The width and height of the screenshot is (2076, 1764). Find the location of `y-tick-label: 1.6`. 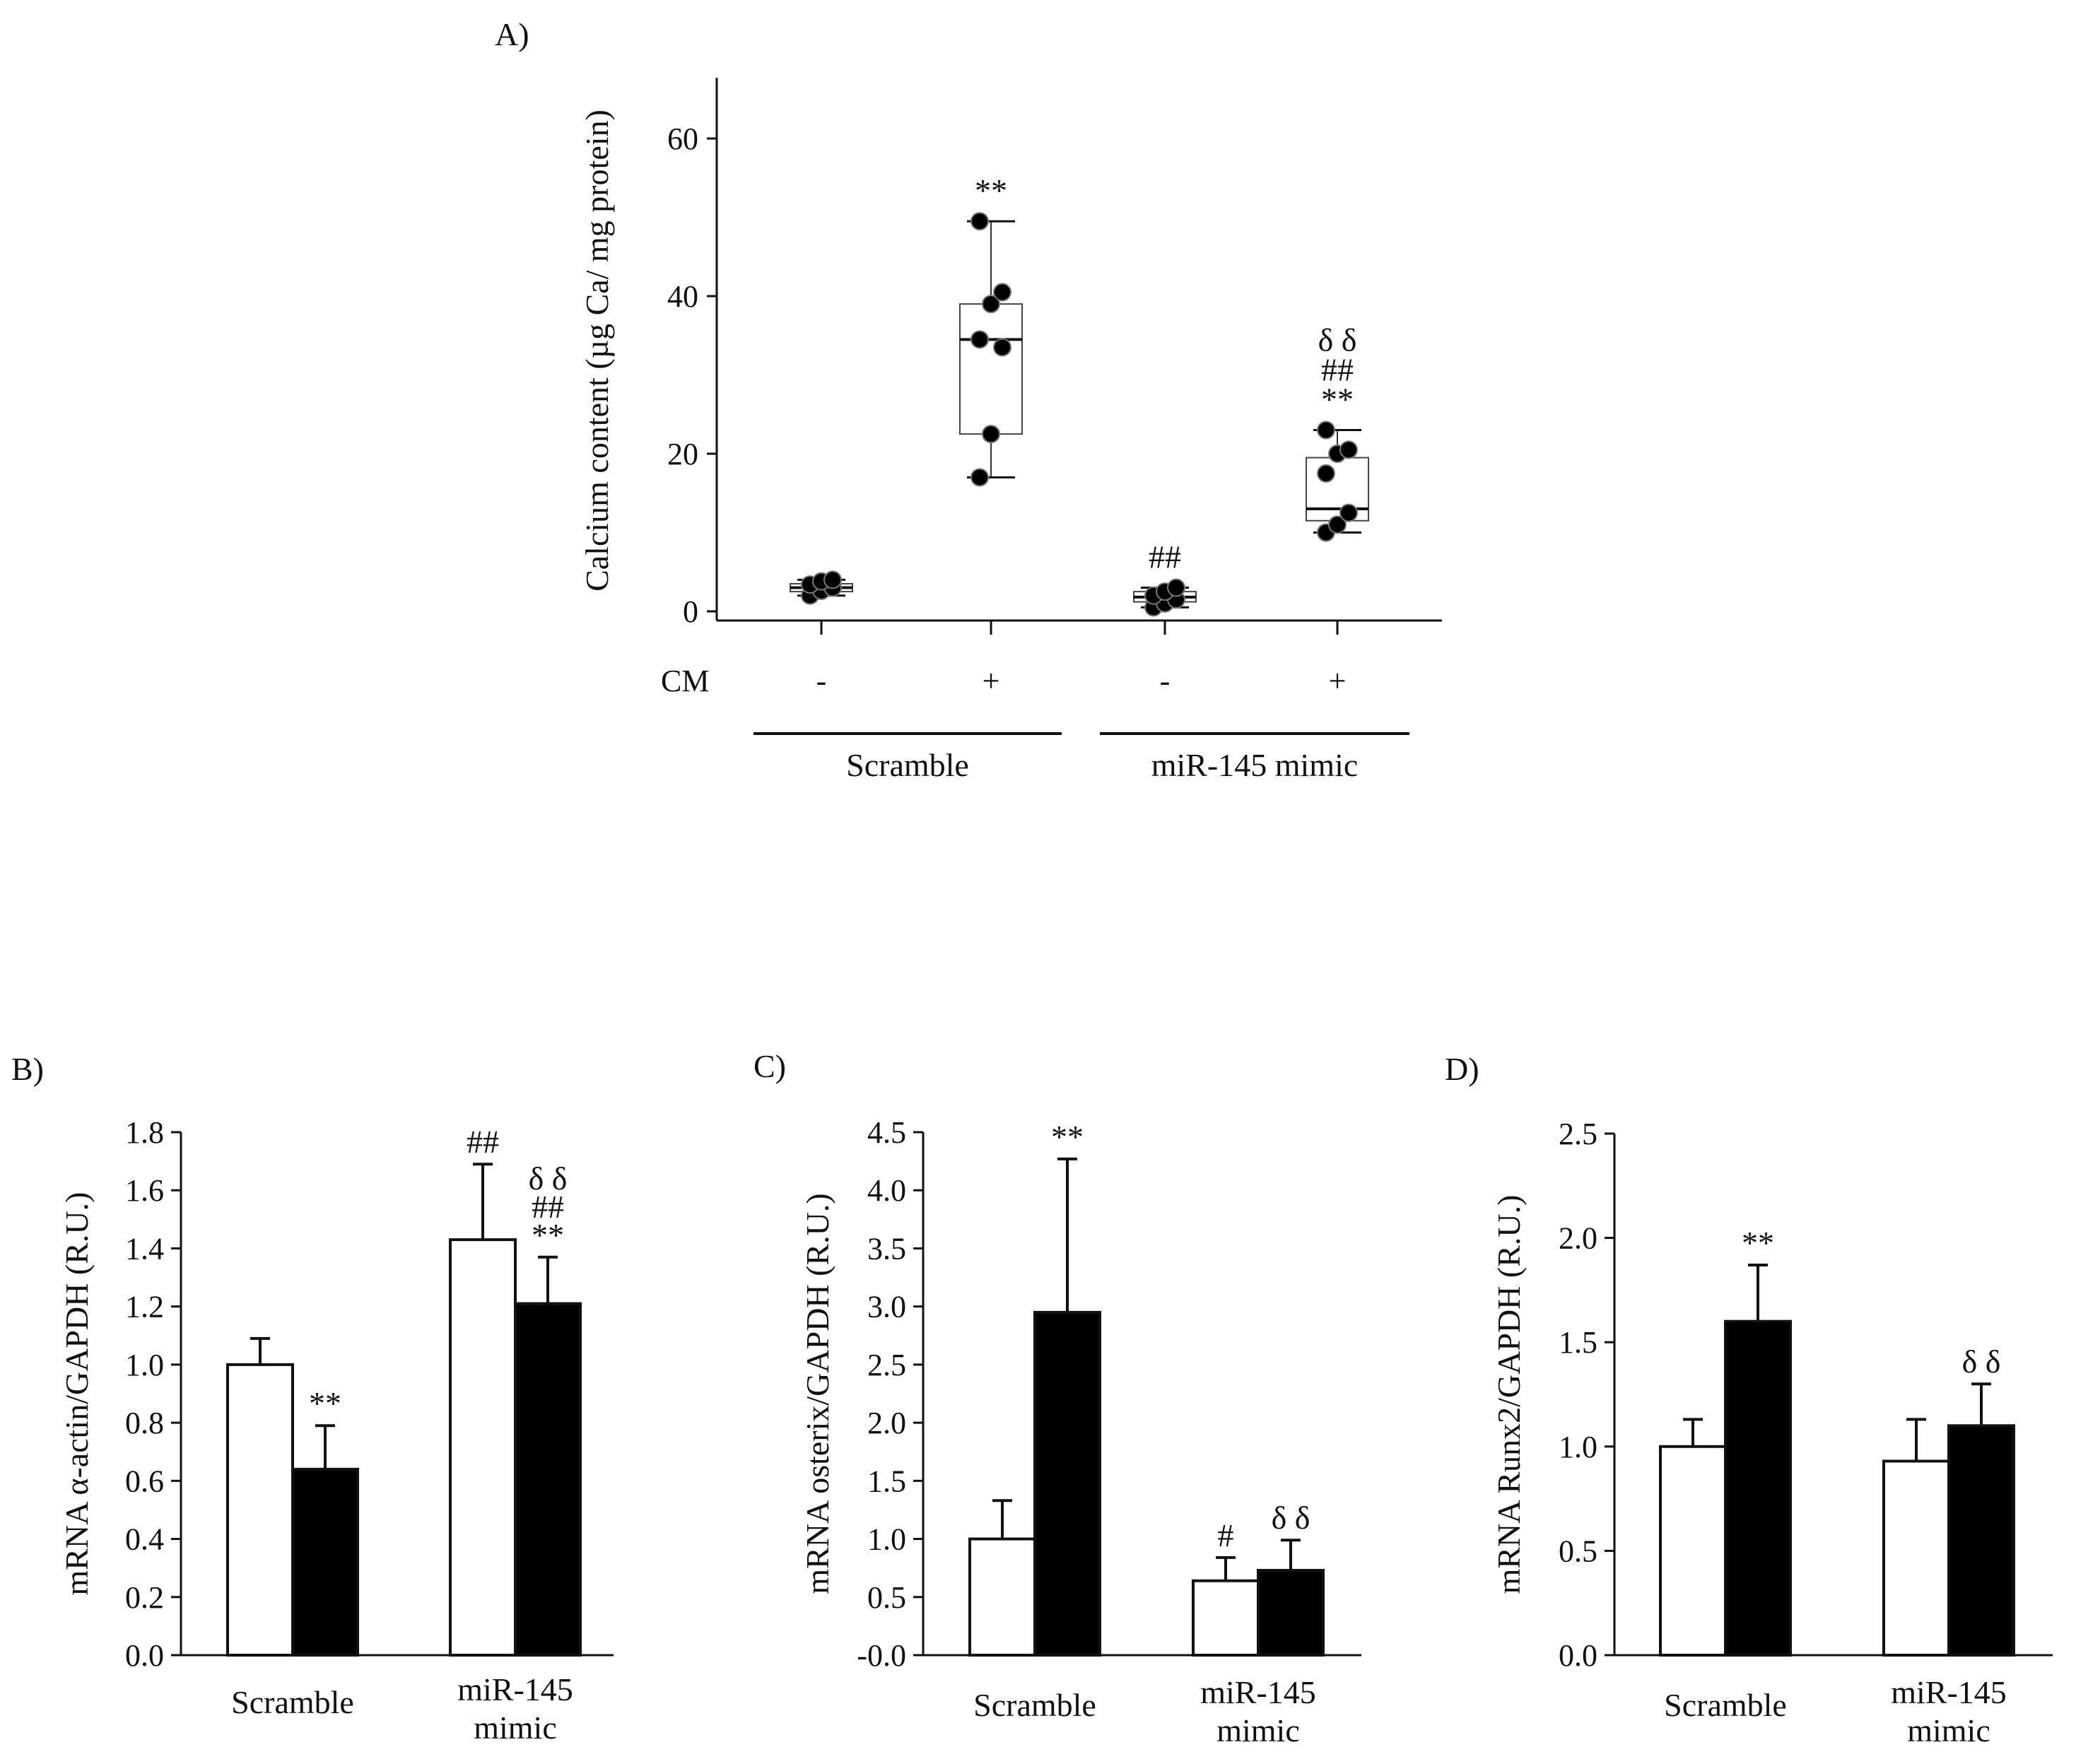

y-tick-label: 1.6 is located at coordinates (145, 1191).